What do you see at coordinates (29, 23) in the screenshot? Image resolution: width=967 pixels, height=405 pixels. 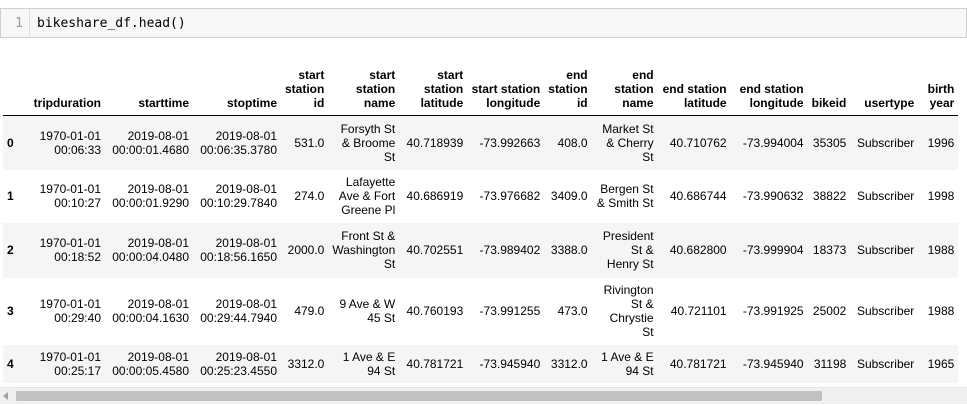 I see `gutter-divider` at bounding box center [29, 23].